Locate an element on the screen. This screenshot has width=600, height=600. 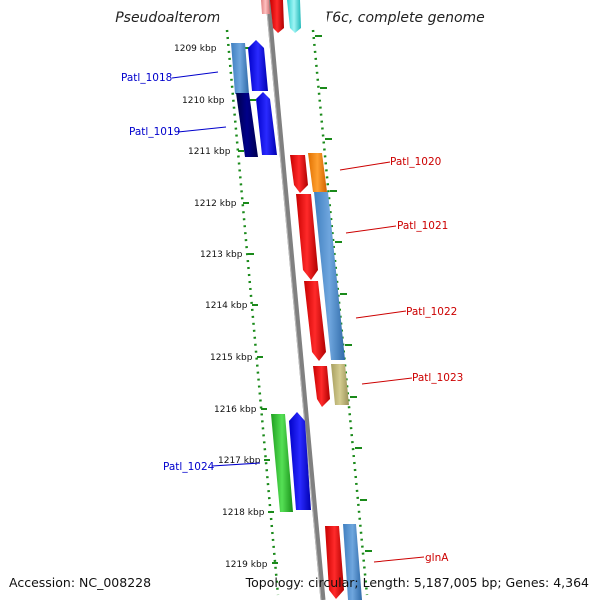
kbp-label: 1217 kbp is located at coordinates (239, 461).